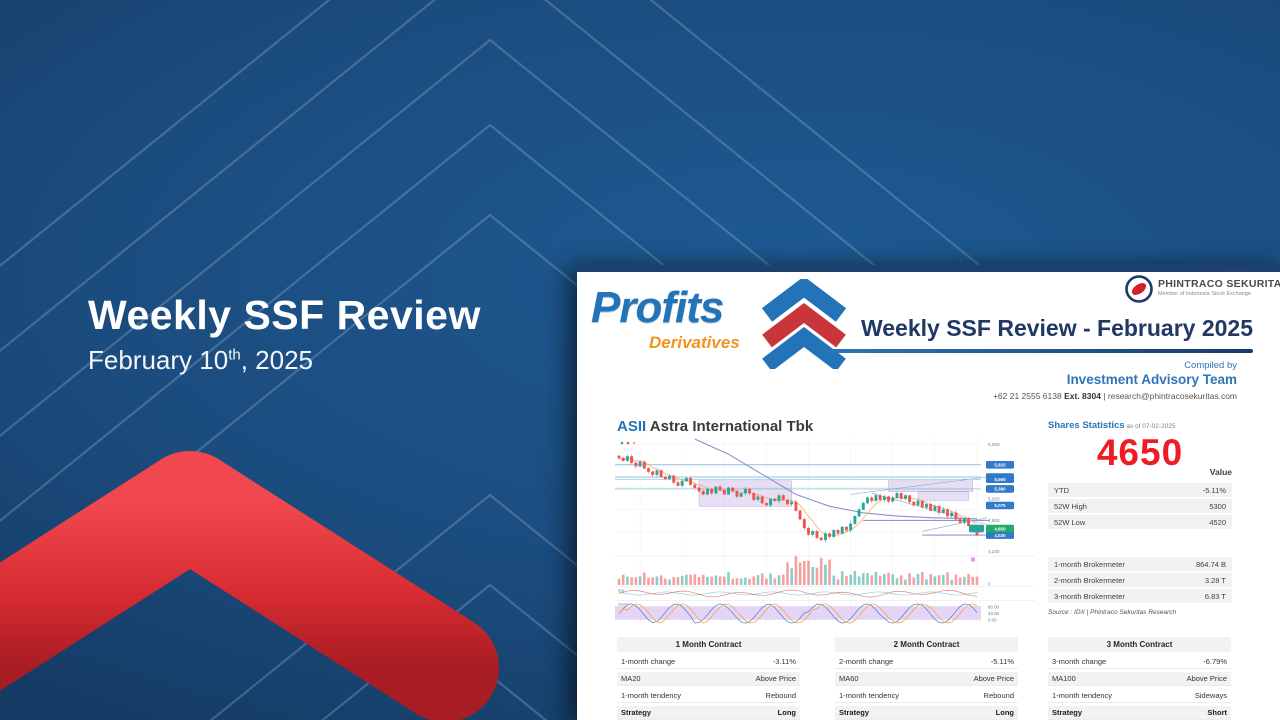 The image size is (1280, 720). I want to click on svg-text: 6,200, so click(994, 444).